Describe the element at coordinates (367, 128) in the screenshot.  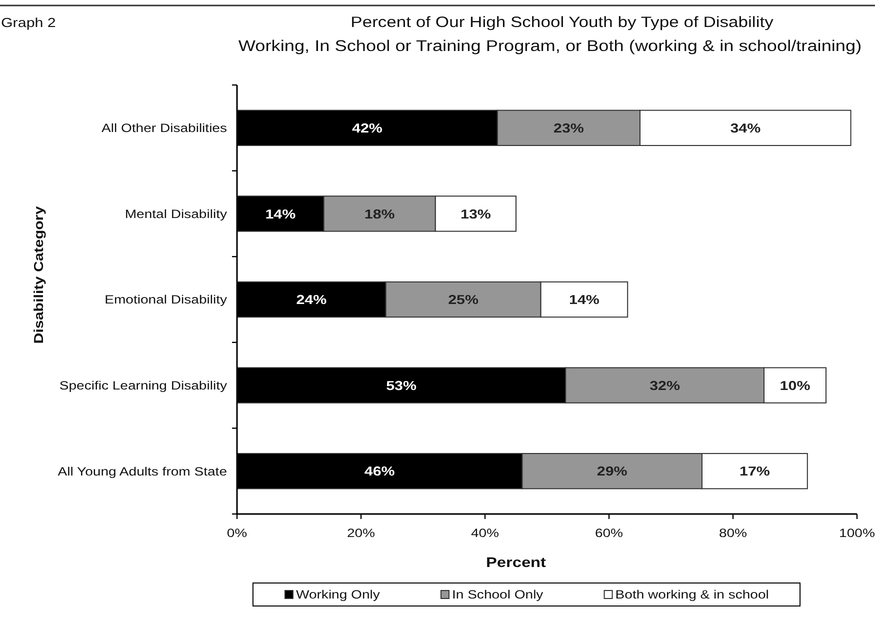
I see `data-label: 42%` at that location.